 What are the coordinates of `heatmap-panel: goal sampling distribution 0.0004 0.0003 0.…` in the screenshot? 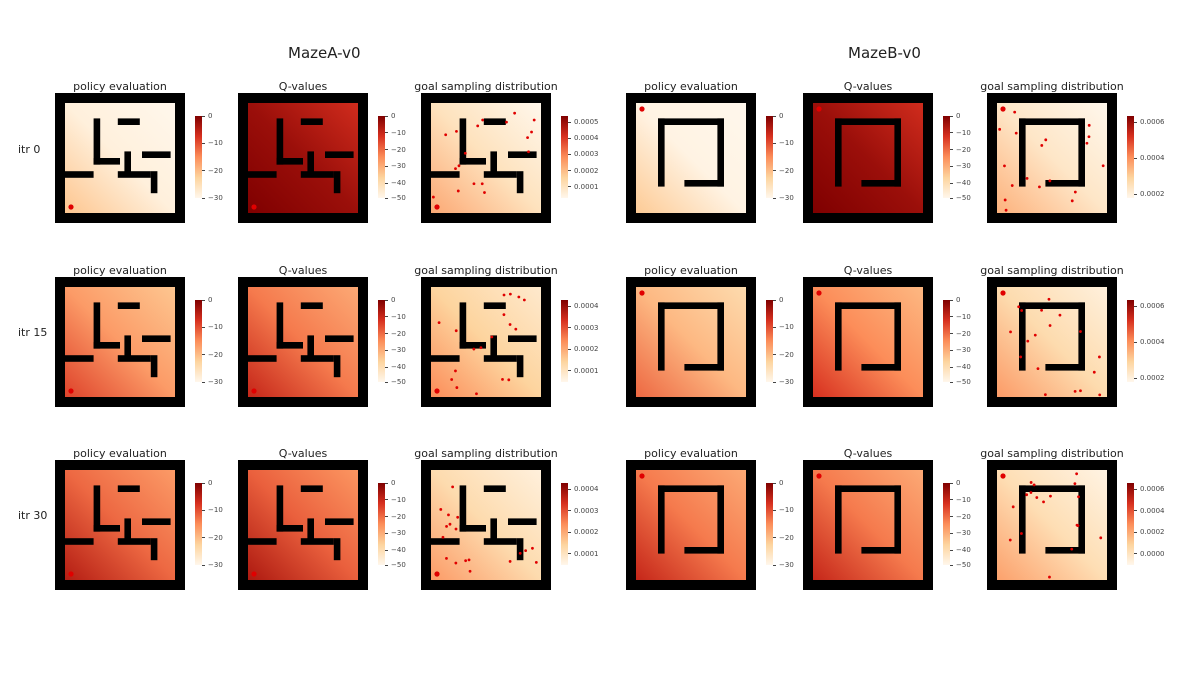 It's located at (506, 339).